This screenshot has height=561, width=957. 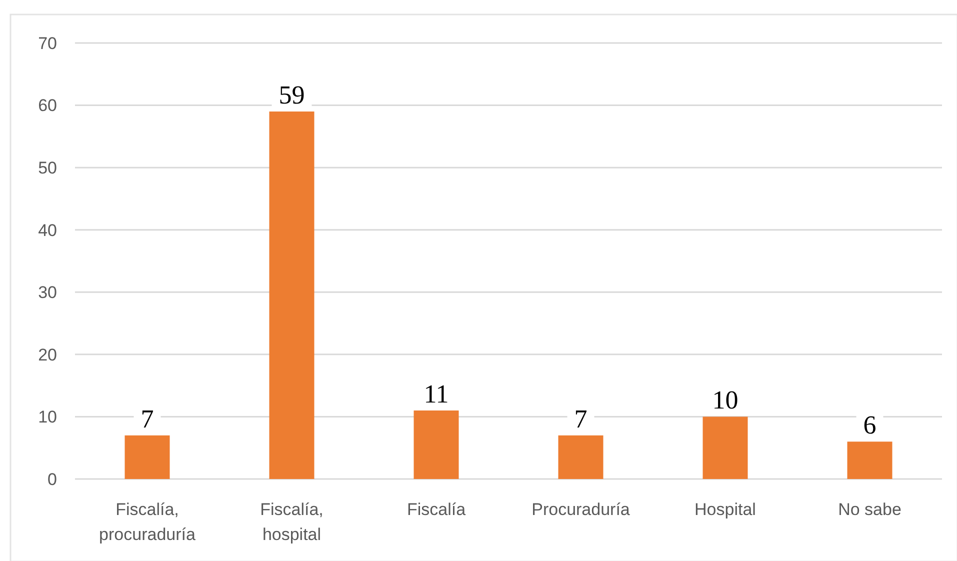 I want to click on x-tick-label: Fiscalía, procuraduría, so click(x=147, y=522).